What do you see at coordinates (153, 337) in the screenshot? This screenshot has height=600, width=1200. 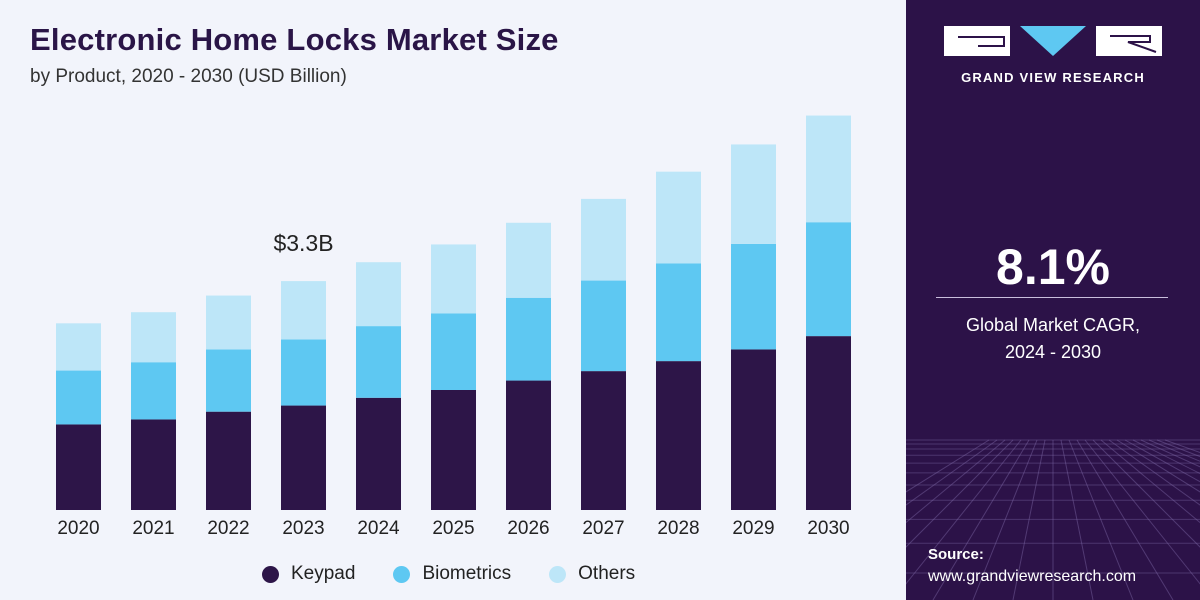 I see `bar-others-2021` at bounding box center [153, 337].